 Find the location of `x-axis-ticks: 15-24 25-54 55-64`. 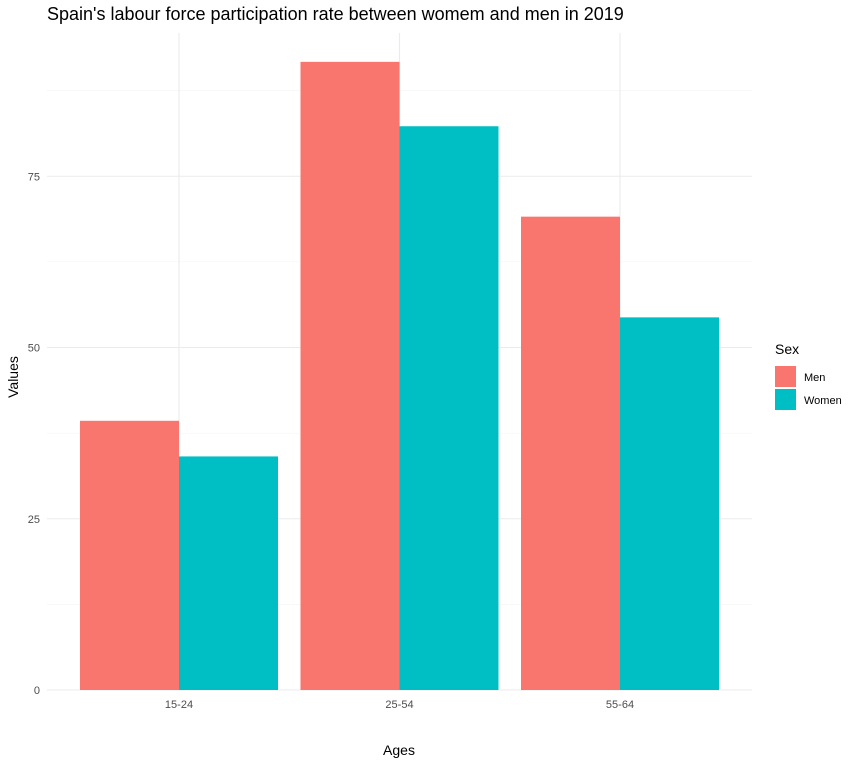

x-axis-ticks: 15-24 25-54 55-64 is located at coordinates (399, 705).